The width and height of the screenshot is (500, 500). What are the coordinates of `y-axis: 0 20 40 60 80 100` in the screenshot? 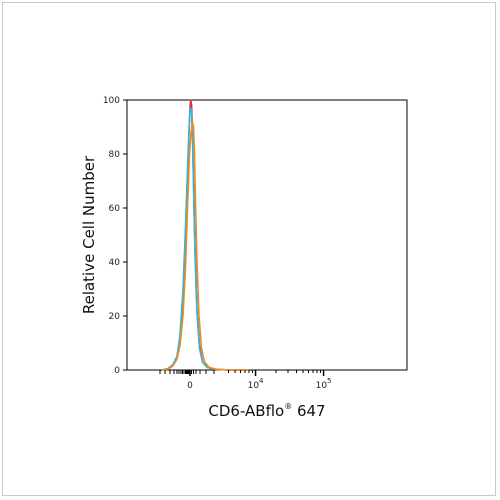 It's located at (115, 236).